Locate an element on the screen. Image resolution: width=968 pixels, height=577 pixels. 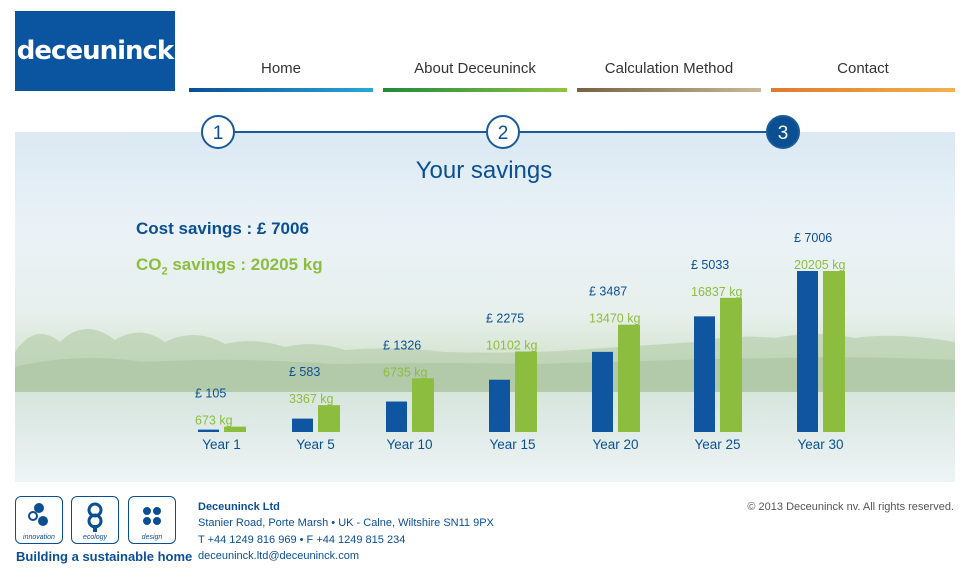
design-icon: design is located at coordinates (152, 520).